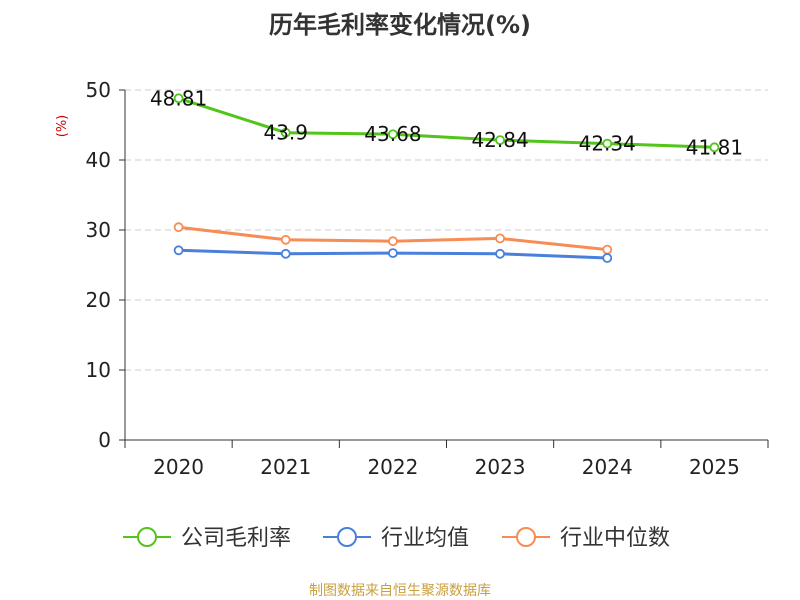 The width and height of the screenshot is (800, 600). What do you see at coordinates (425, 538) in the screenshot?
I see `legend-label: 行业均值` at bounding box center [425, 538].